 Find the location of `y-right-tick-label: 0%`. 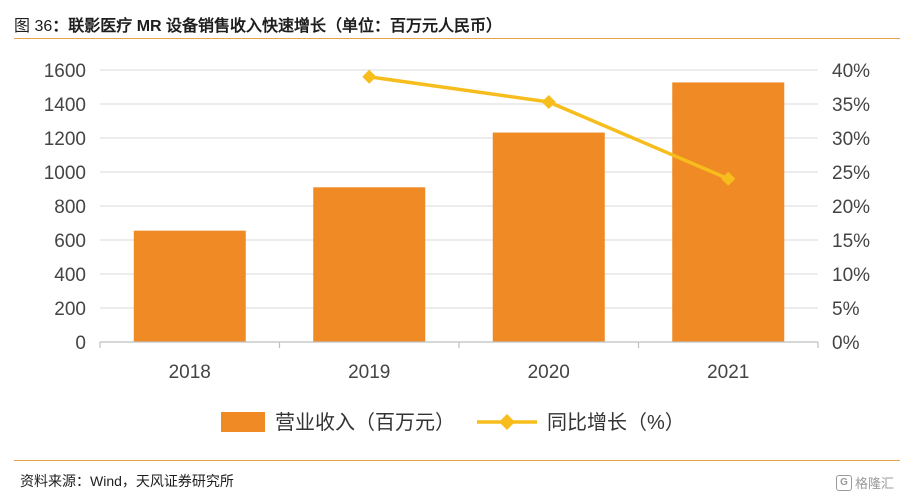

y-right-tick-label: 0% is located at coordinates (846, 343).